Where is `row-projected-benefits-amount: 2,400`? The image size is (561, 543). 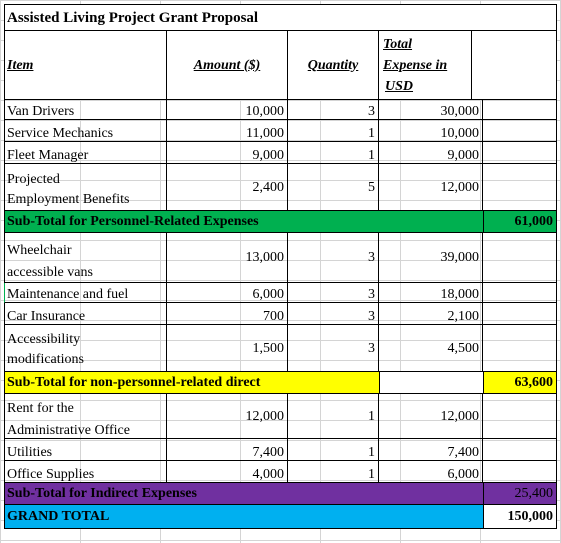 row-projected-benefits-amount: 2,400 is located at coordinates (227, 187).